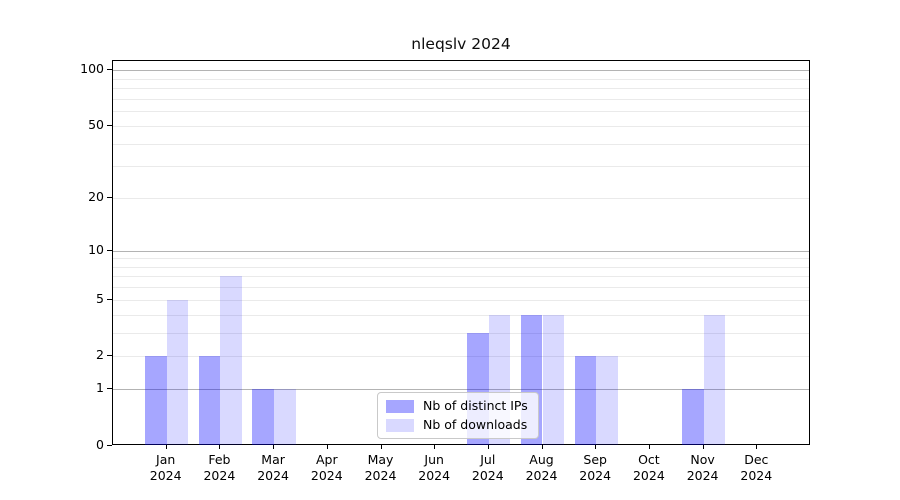 This screenshot has width=900, height=500. Describe the element at coordinates (165, 467) in the screenshot. I see `x-tick-label-jan: Jan 2024` at that location.